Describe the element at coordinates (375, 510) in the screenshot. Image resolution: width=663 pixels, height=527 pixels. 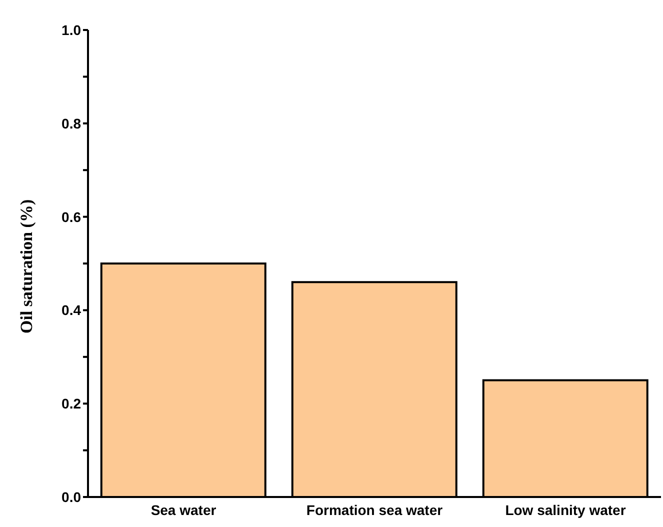
I see `x-tick-label: Formation sea water` at that location.